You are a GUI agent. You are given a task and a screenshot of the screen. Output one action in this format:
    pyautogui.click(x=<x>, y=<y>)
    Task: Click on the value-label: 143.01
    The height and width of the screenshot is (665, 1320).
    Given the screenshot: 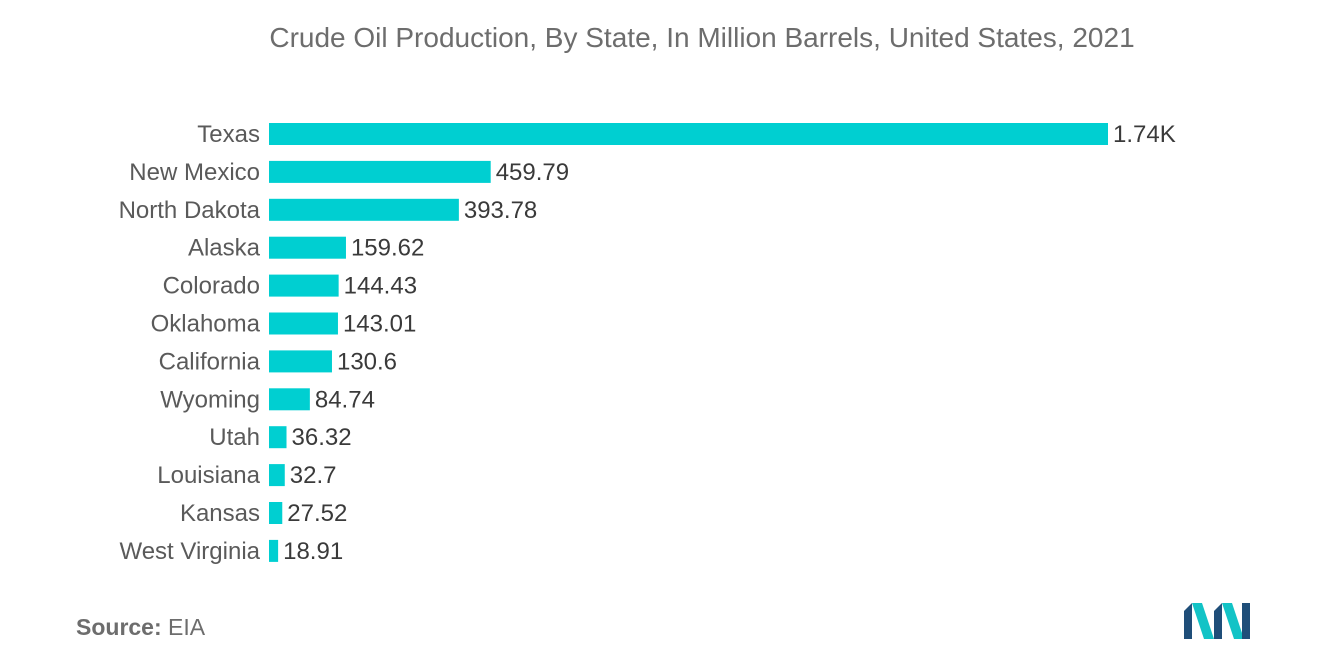 What is the action you would take?
    pyautogui.click(x=379, y=324)
    